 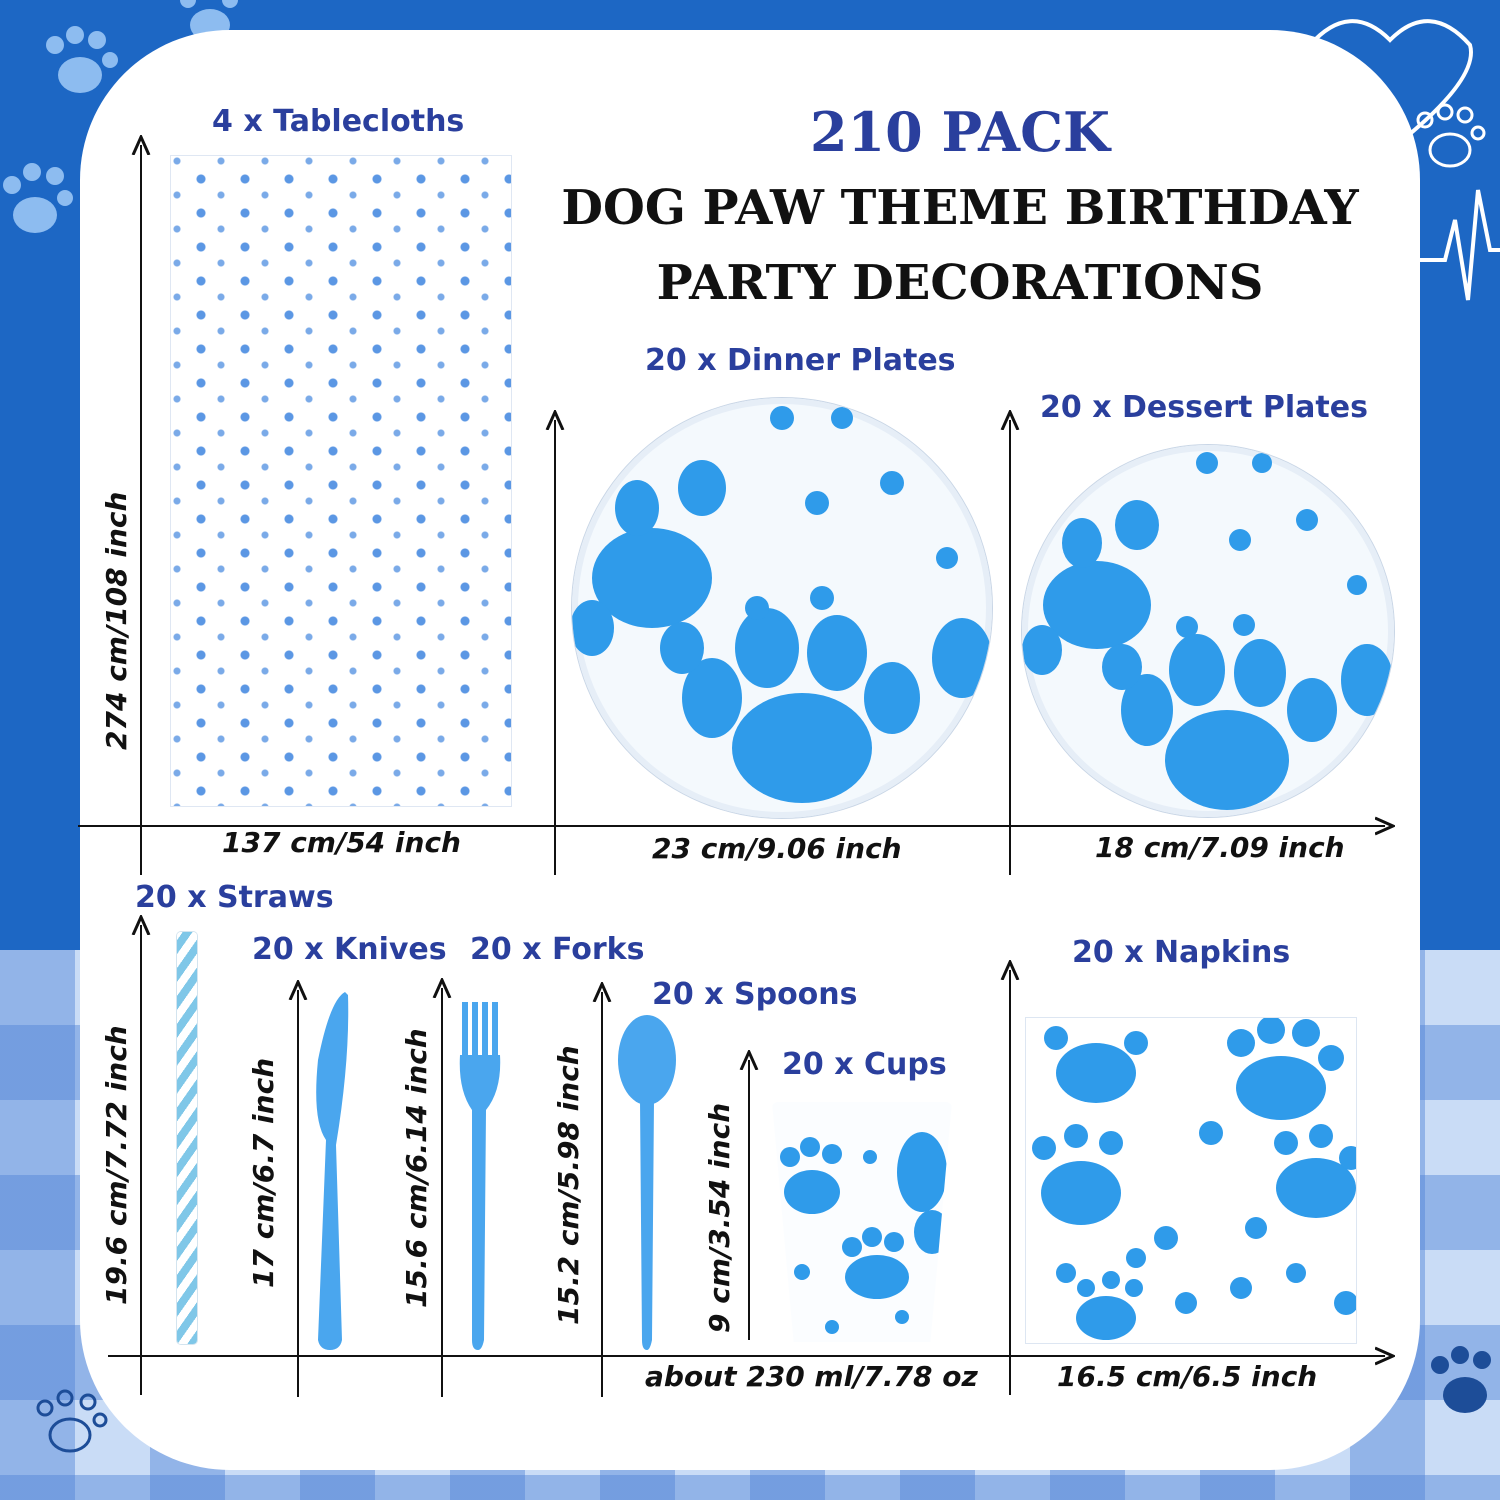 What do you see at coordinates (1187, 1376) in the screenshot?
I see `napkin-size-dim: 16.5 cm/6.5 inch` at bounding box center [1187, 1376].